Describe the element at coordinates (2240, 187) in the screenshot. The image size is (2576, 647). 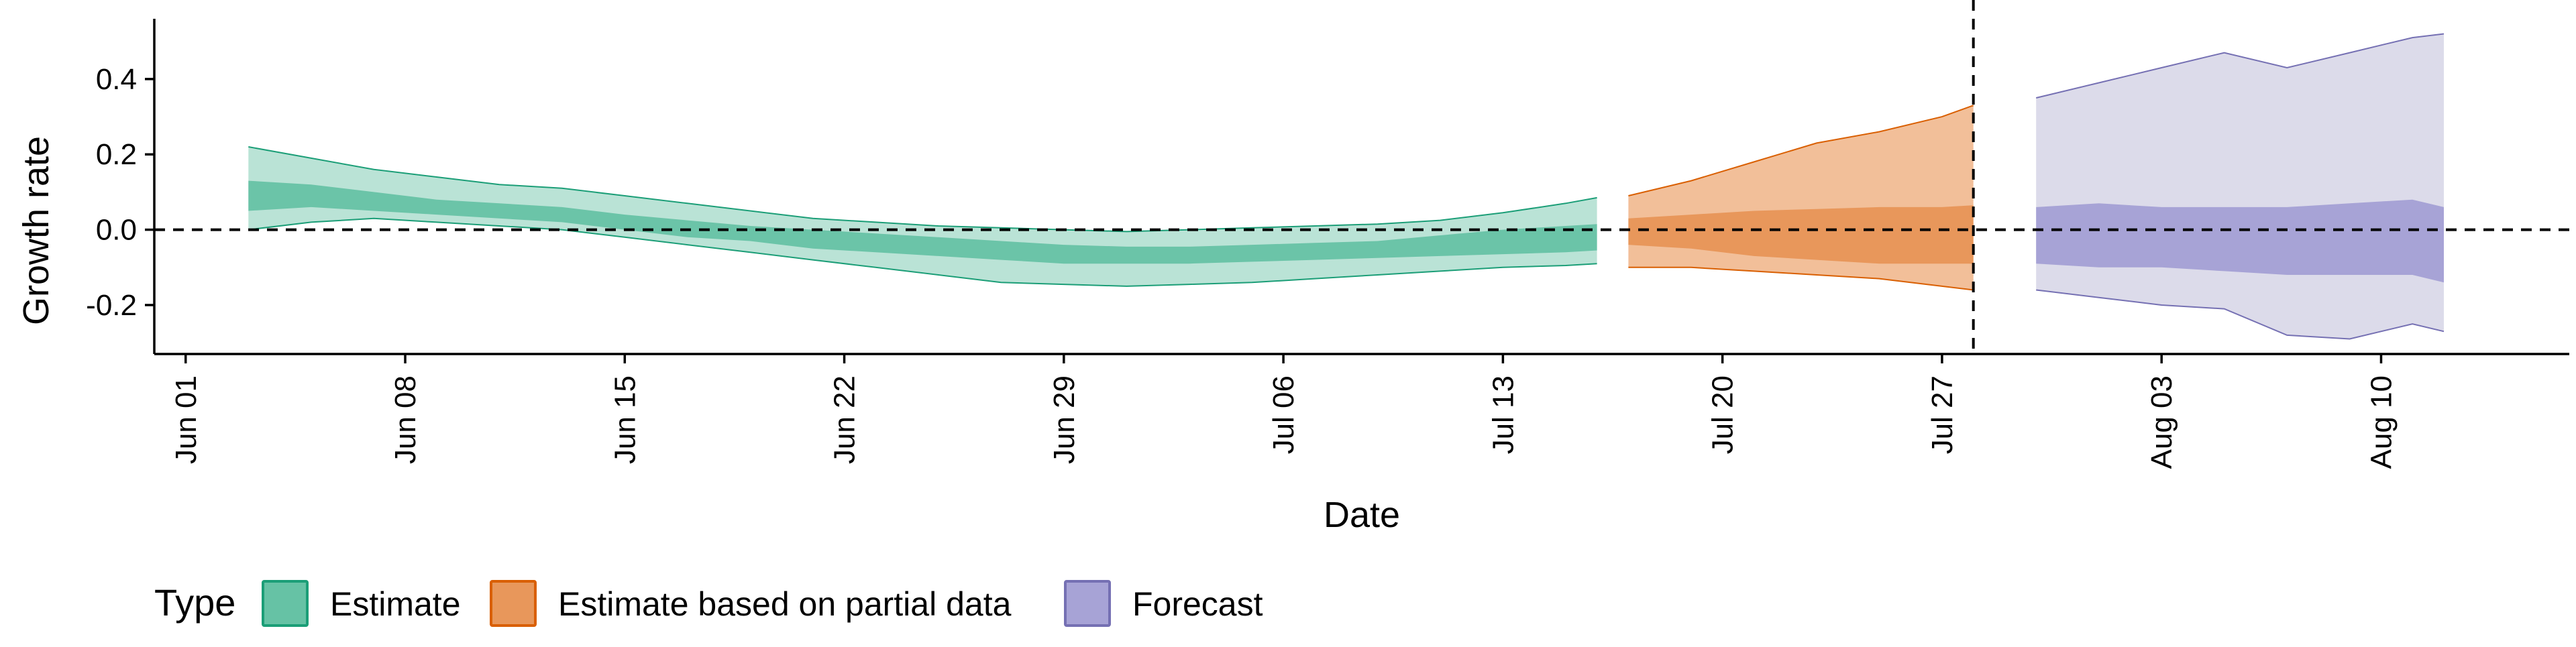
I see `band-outer-forecast` at that location.